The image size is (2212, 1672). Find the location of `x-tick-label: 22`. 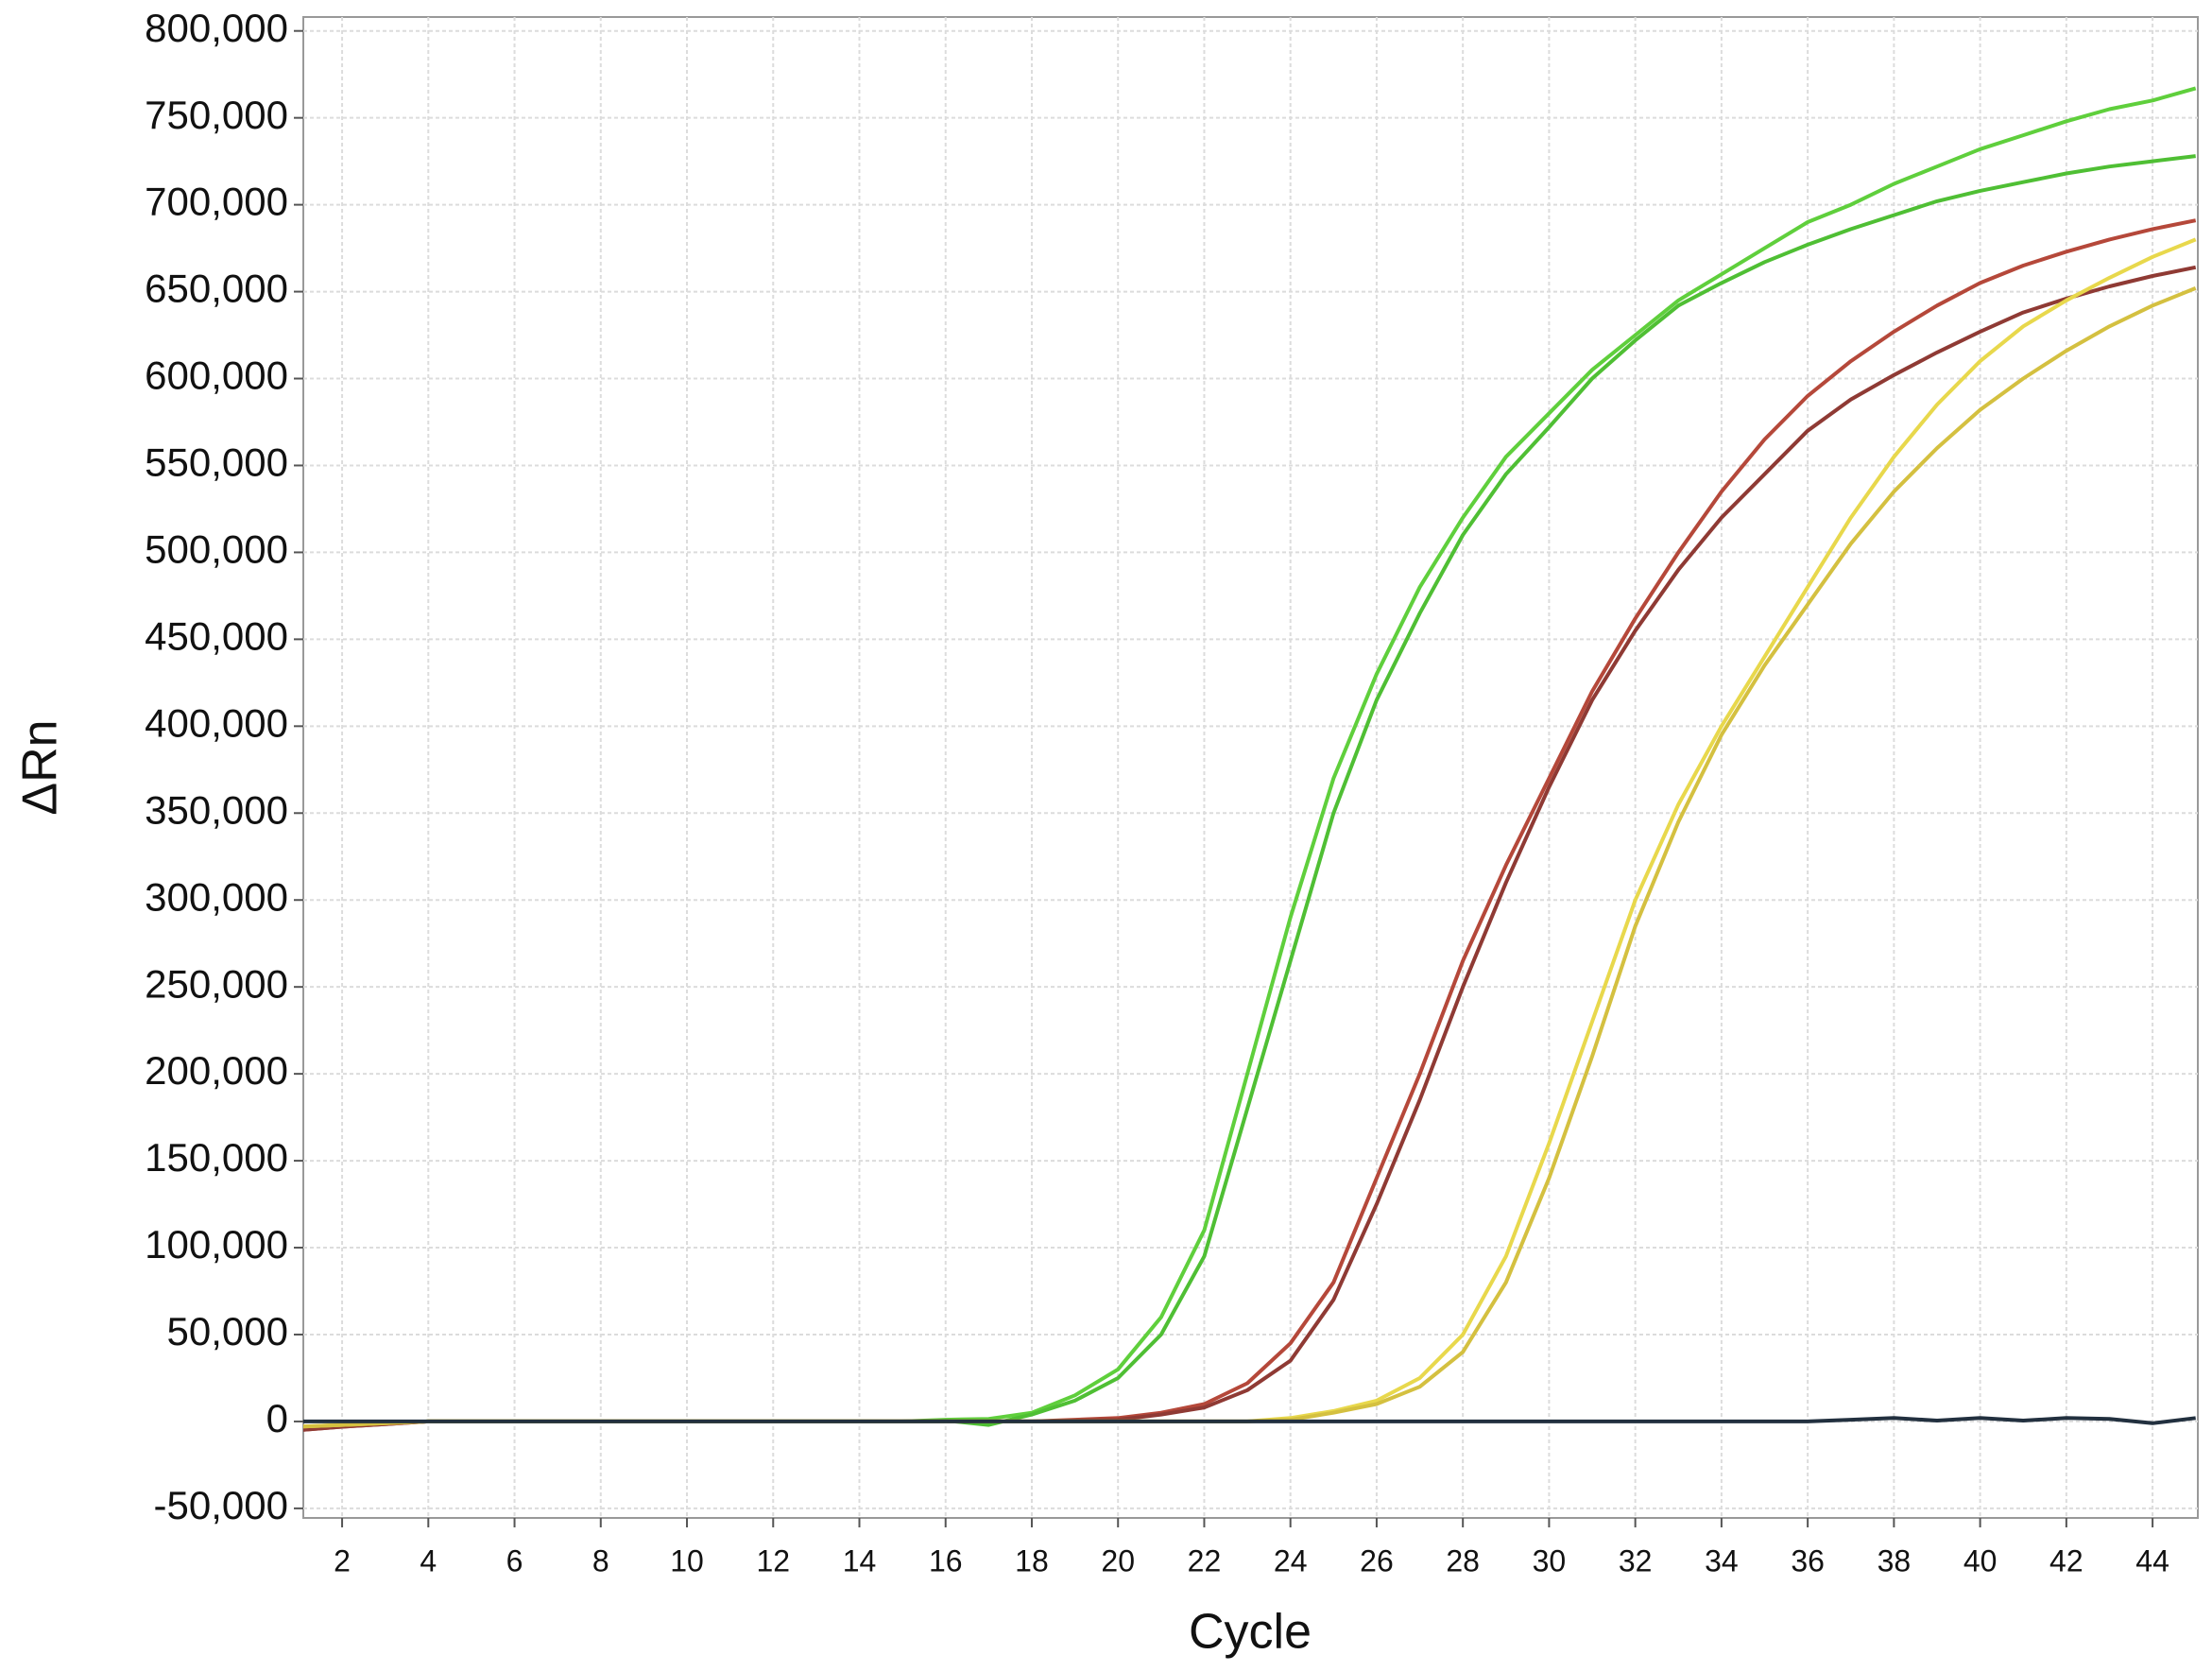

x-tick-label: 22 is located at coordinates (1205, 1560).